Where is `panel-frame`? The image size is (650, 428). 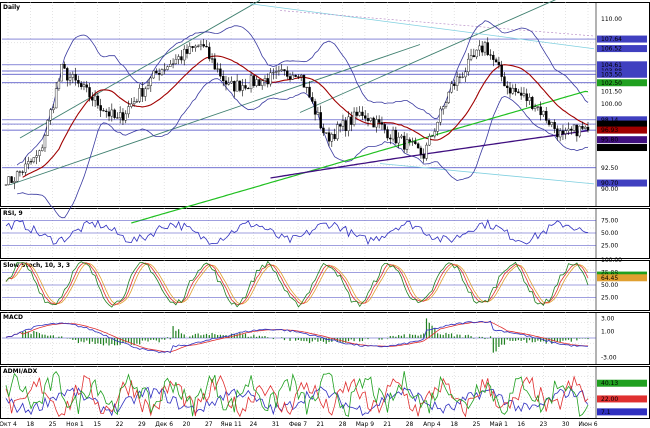
panel-frame is located at coordinates (325, 233).